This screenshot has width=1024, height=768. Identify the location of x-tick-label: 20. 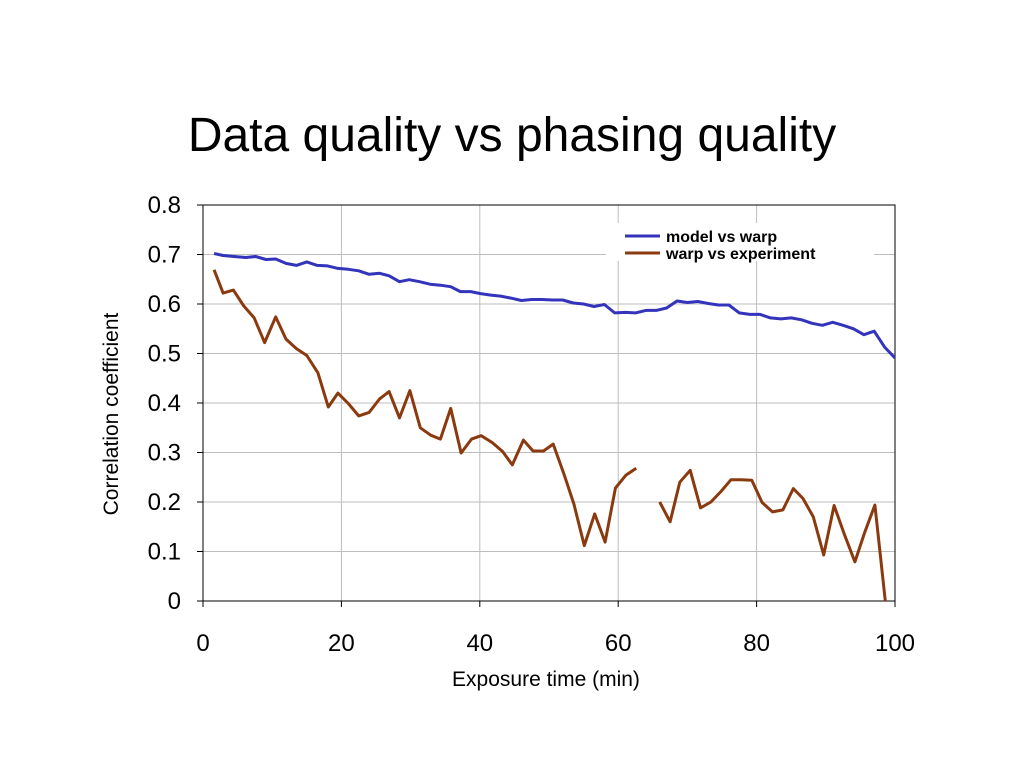
(341, 643).